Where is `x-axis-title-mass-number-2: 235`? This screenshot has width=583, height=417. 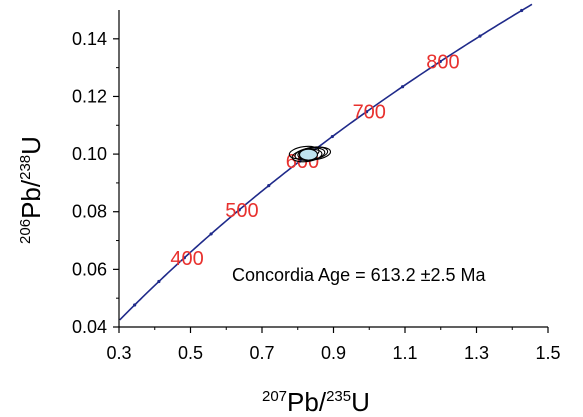 x-axis-title-mass-number-2: 235 is located at coordinates (338, 396).